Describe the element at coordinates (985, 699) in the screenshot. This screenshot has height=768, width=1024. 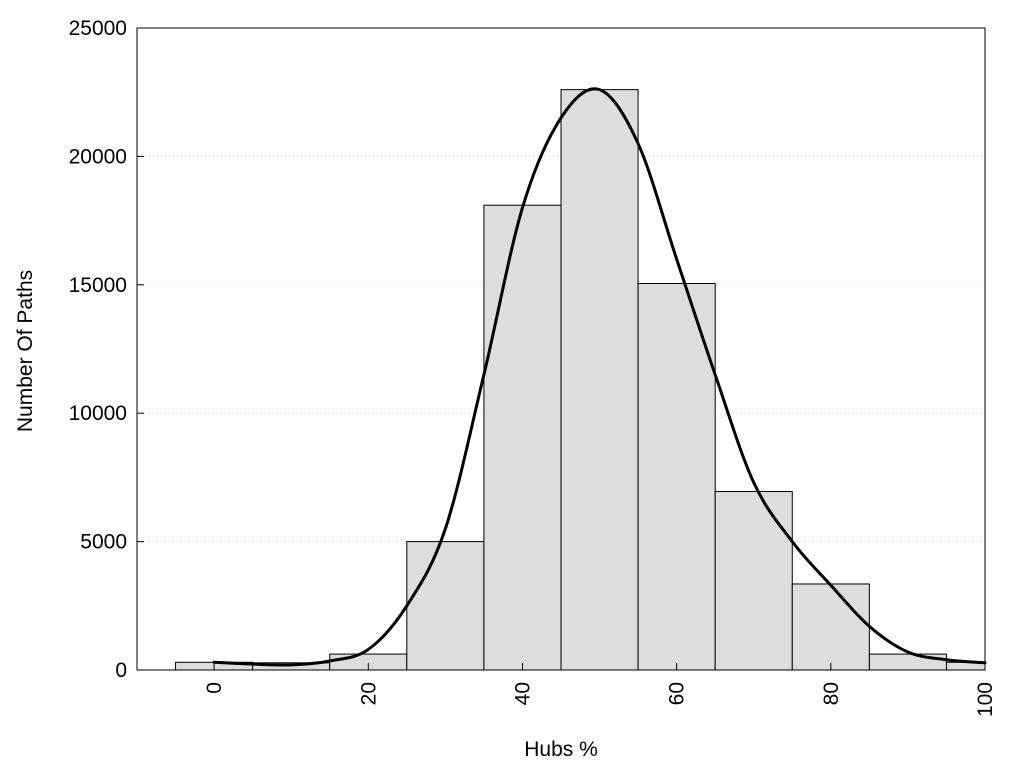
I see `x-tick-label: 100` at that location.